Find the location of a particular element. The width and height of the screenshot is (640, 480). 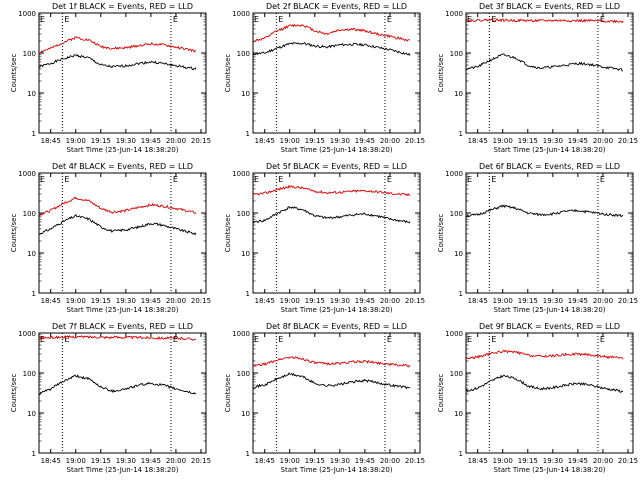

plot-title: Det 3f BLACK = Events, RED = LLD is located at coordinates (549, 6).